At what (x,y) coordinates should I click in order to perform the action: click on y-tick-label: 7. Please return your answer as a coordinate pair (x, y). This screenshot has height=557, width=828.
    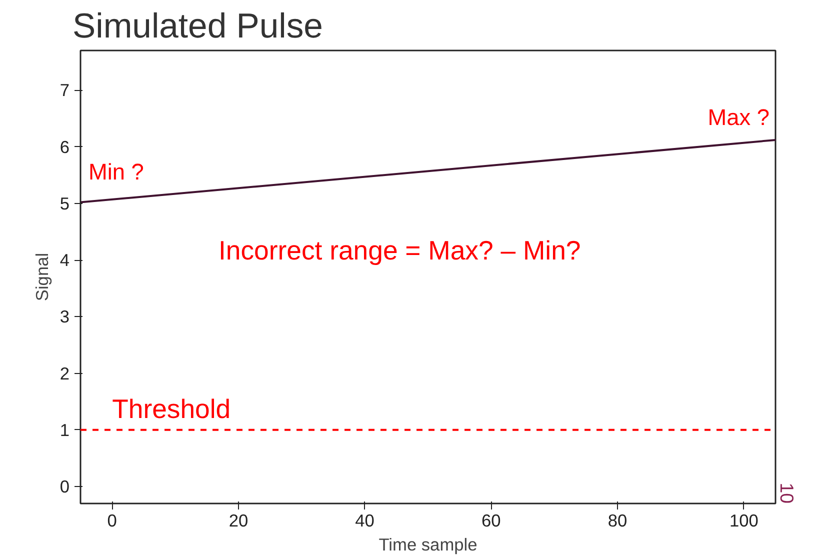
    Looking at the image, I should click on (65, 90).